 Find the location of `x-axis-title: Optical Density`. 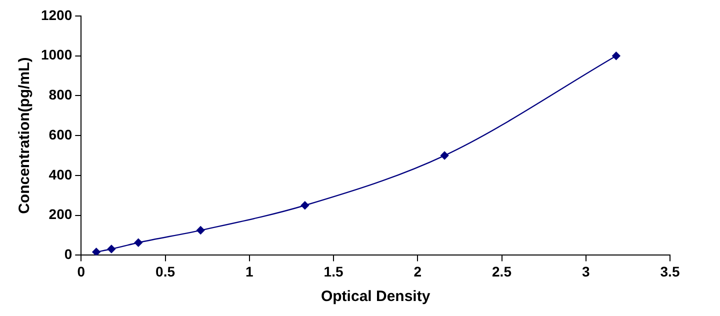

x-axis-title: Optical Density is located at coordinates (375, 297).